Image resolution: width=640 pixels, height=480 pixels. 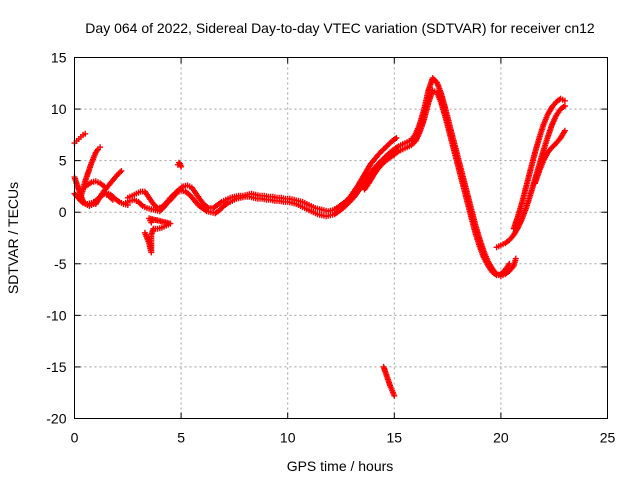 I want to click on x-axis-label: GPS time / hours, so click(x=340, y=466).